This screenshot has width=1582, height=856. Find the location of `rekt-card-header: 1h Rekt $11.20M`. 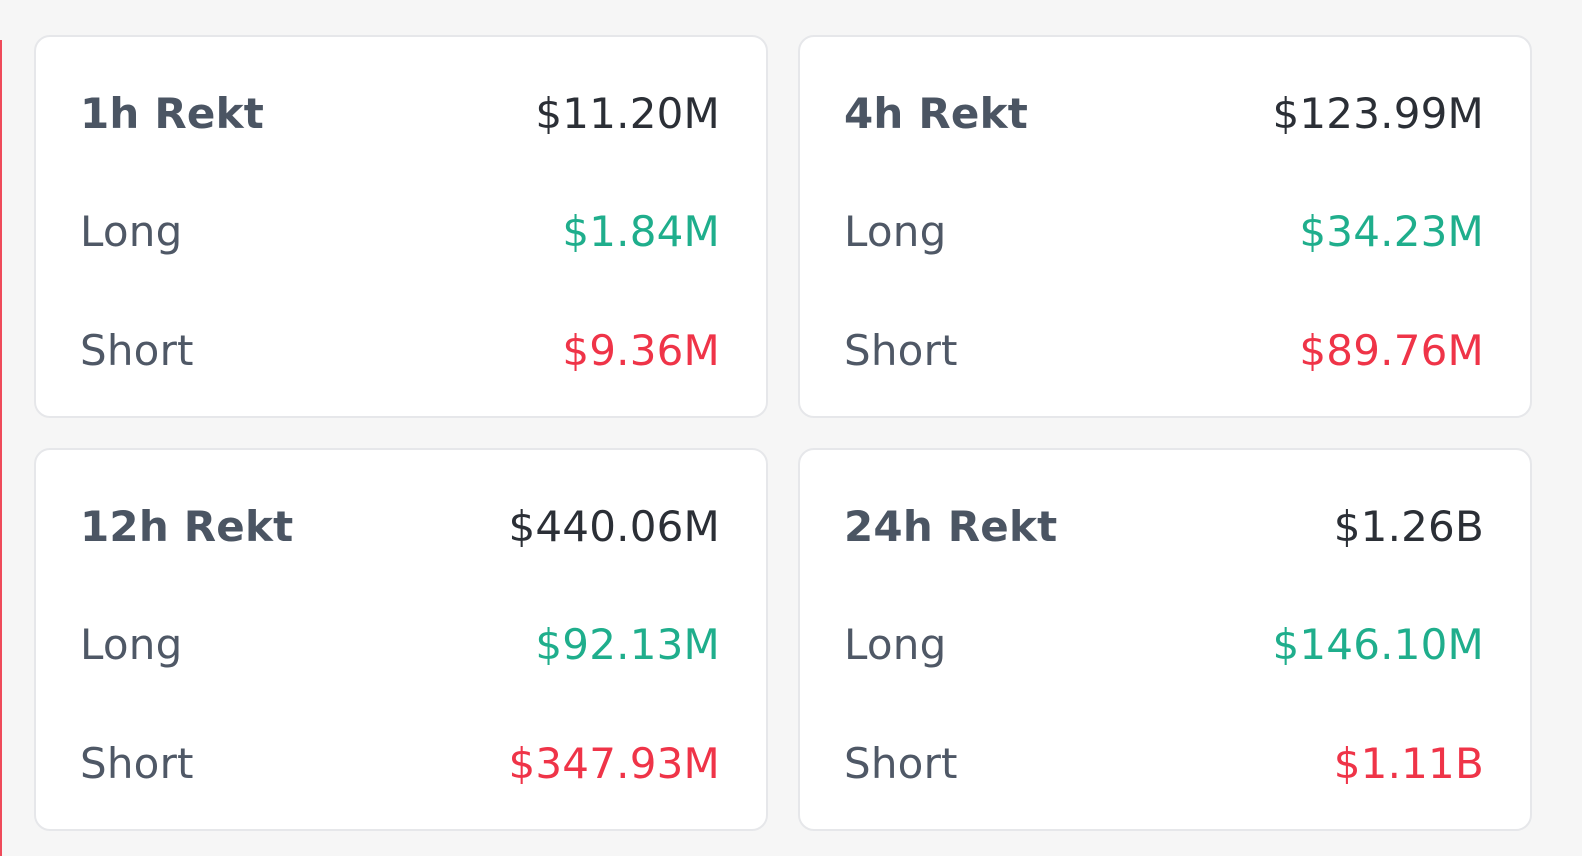

rekt-card-header: 1h Rekt $11.20M is located at coordinates (400, 113).